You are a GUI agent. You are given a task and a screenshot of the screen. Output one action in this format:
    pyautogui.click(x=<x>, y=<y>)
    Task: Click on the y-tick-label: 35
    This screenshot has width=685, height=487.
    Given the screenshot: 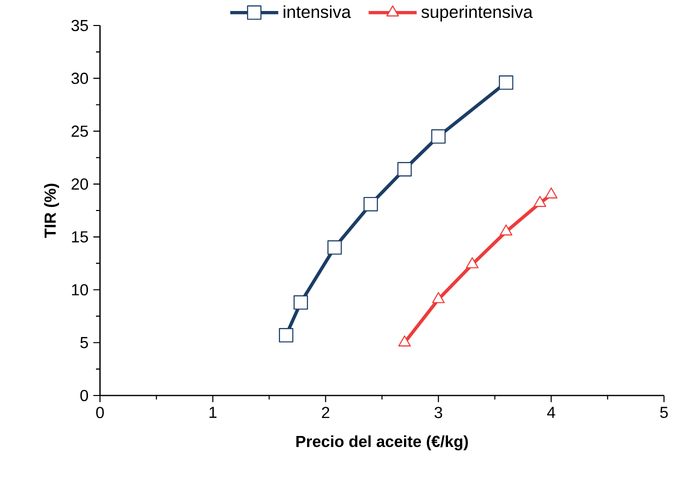 What is the action you would take?
    pyautogui.click(x=79, y=25)
    